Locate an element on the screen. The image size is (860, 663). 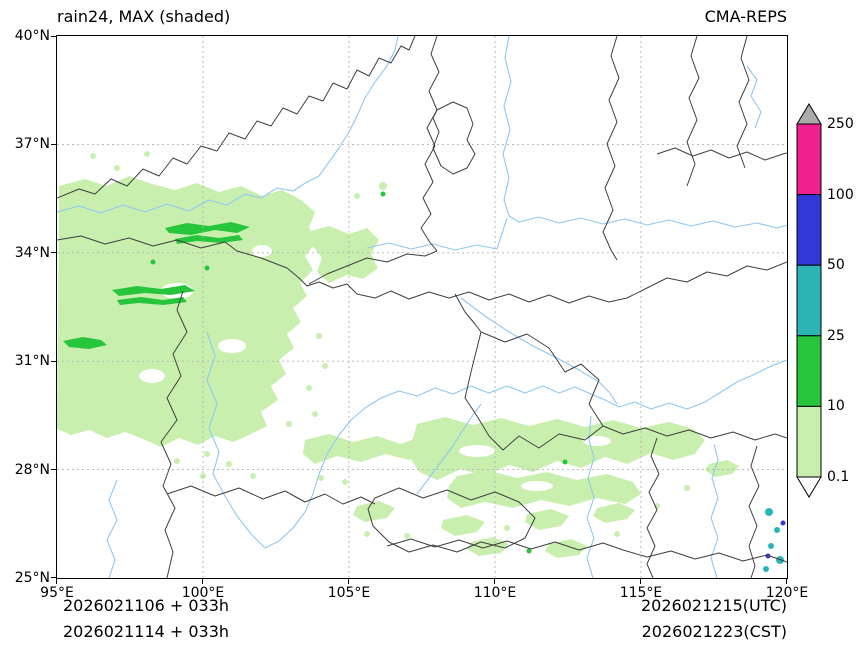
footer-valid-utc: 2026021215(UTC) is located at coordinates (714, 605).